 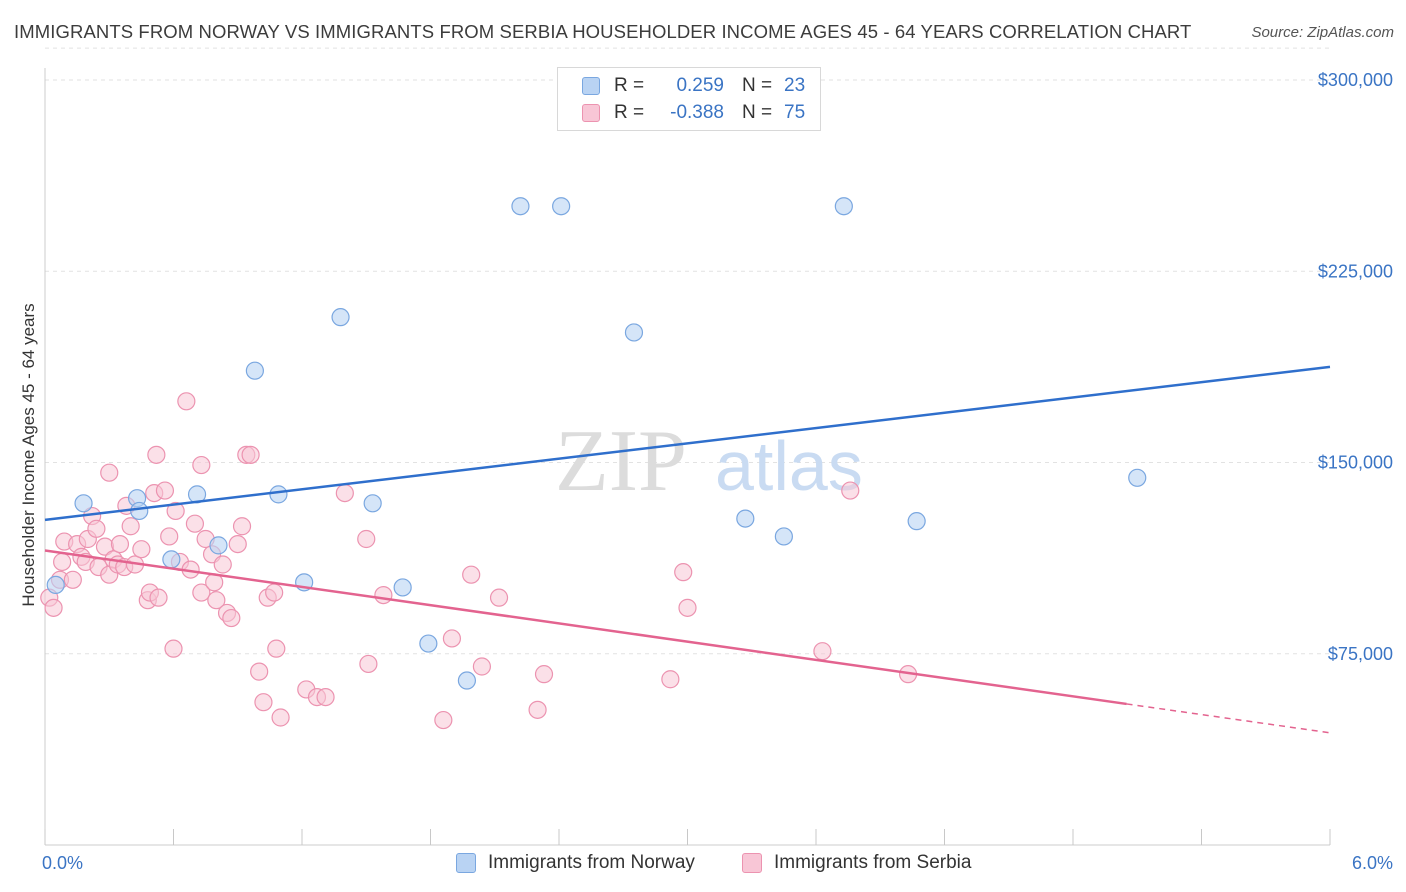 I want to click on y-tick-label: $150,000, so click(x=1355, y=463).